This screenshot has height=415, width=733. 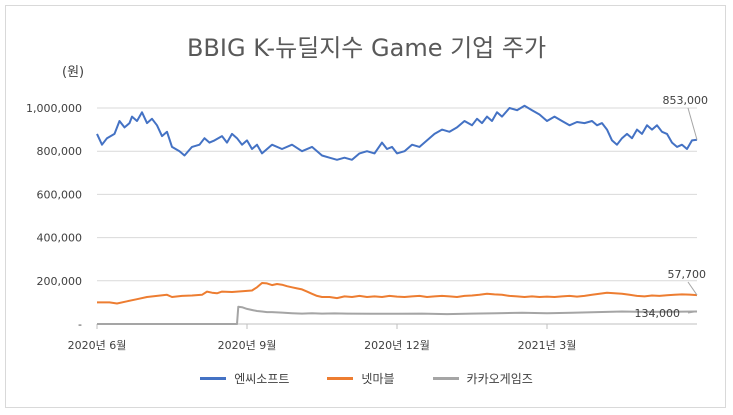 What do you see at coordinates (60, 194) in the screenshot?
I see `y-tick-label: 600,000` at bounding box center [60, 194].